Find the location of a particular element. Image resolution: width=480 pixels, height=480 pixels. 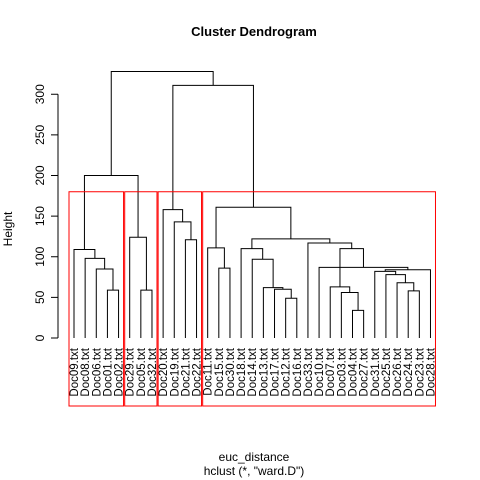

leaf-label: Doc16.txt is located at coordinates (298, 371).